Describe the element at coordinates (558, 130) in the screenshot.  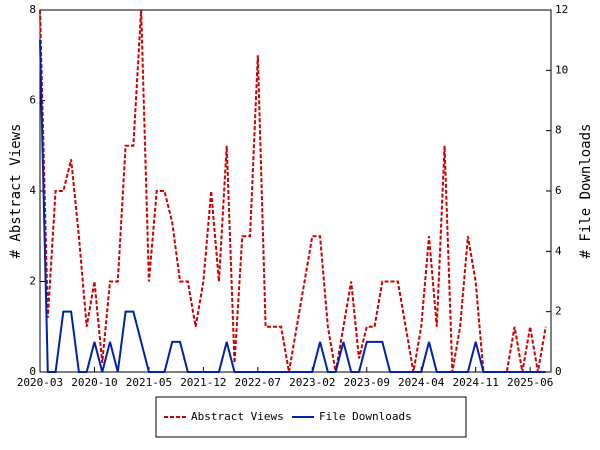
I see `y2-tick-label: 8` at that location.